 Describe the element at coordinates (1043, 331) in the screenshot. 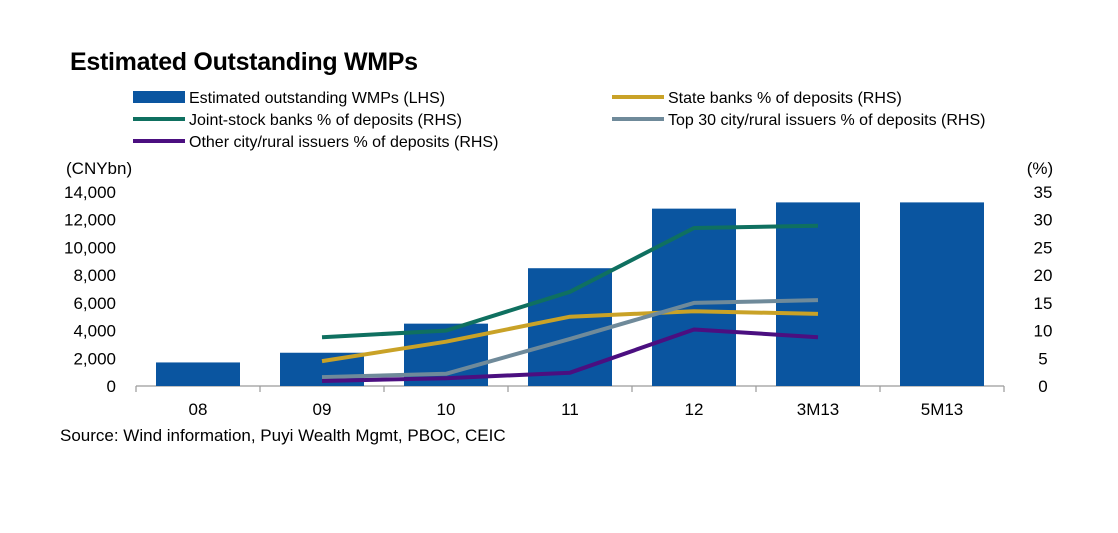

I see `right-tick-label: 10` at that location.